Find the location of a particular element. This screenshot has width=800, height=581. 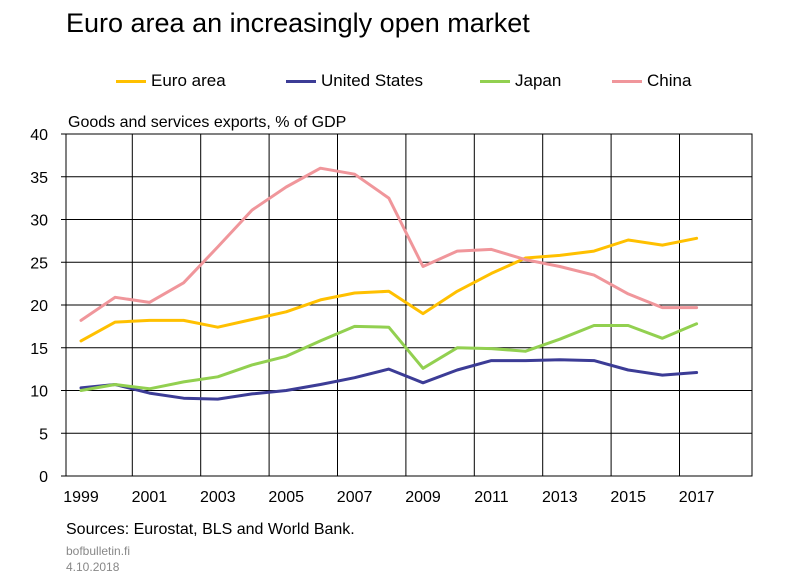

x-tick-label: 2009 is located at coordinates (423, 497).